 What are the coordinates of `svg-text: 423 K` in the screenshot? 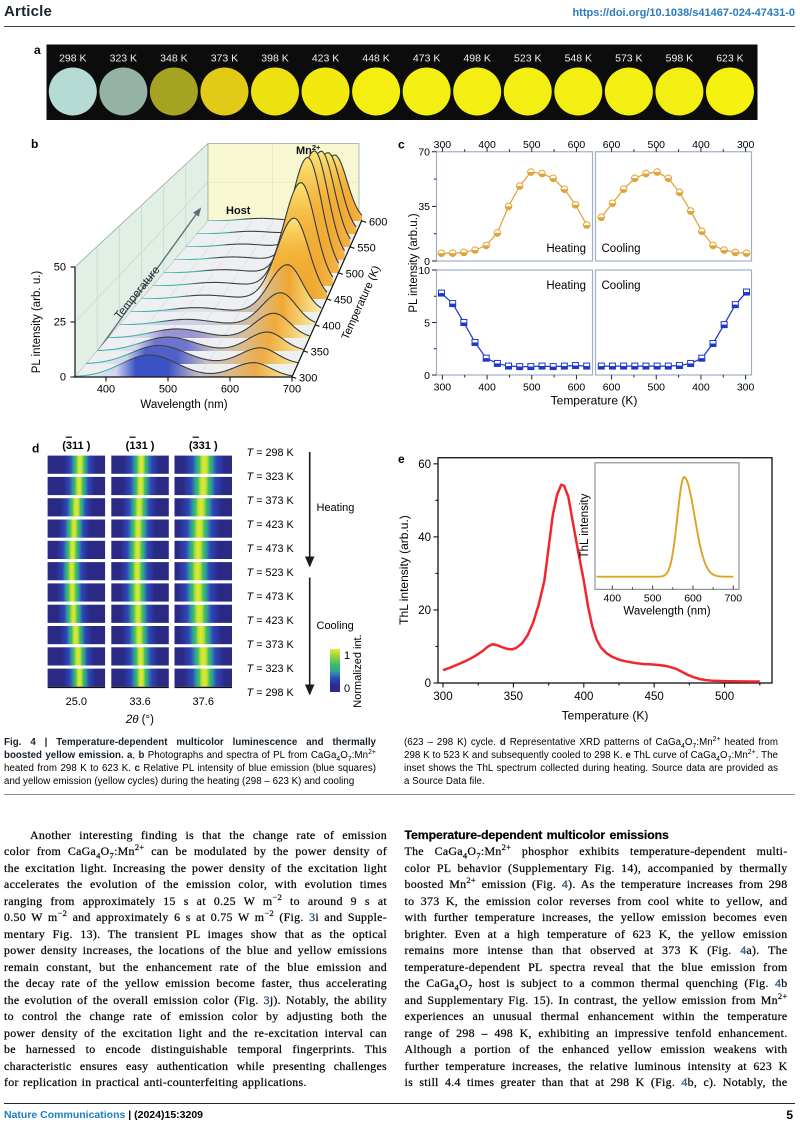 It's located at (325, 59).